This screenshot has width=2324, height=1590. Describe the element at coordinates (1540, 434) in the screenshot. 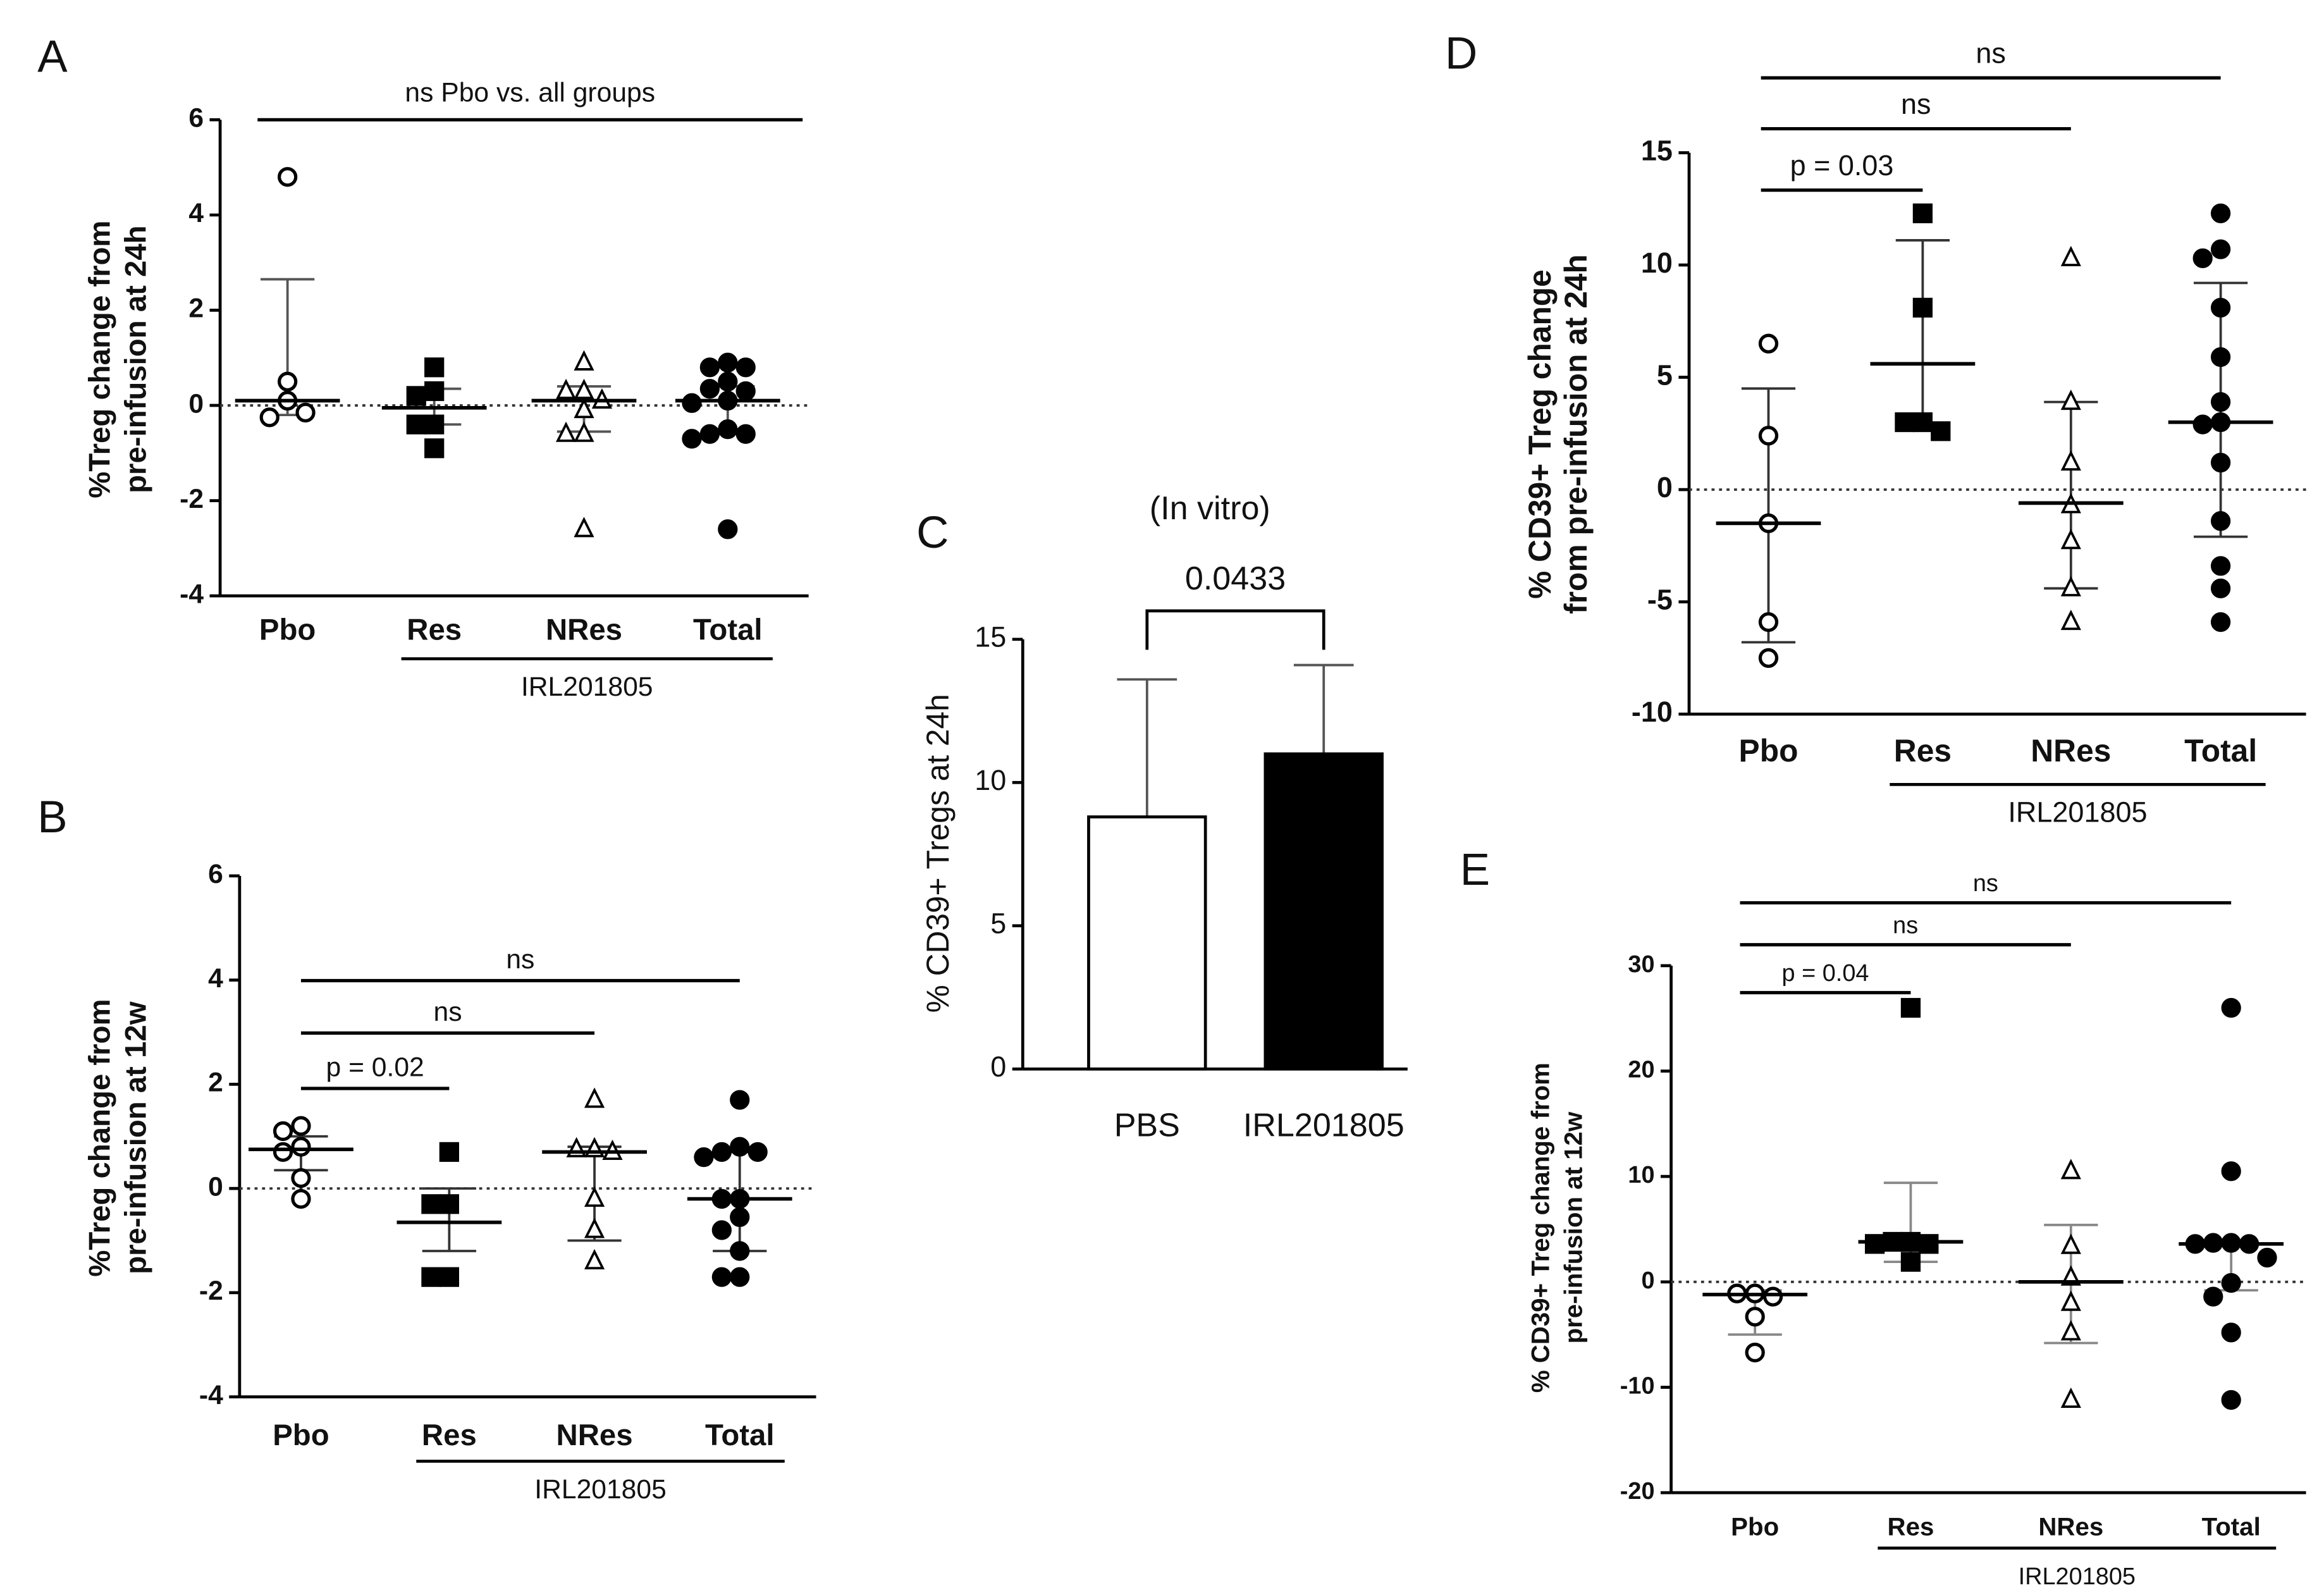

I see `y-axis-label: % CD39+ Treg change` at that location.